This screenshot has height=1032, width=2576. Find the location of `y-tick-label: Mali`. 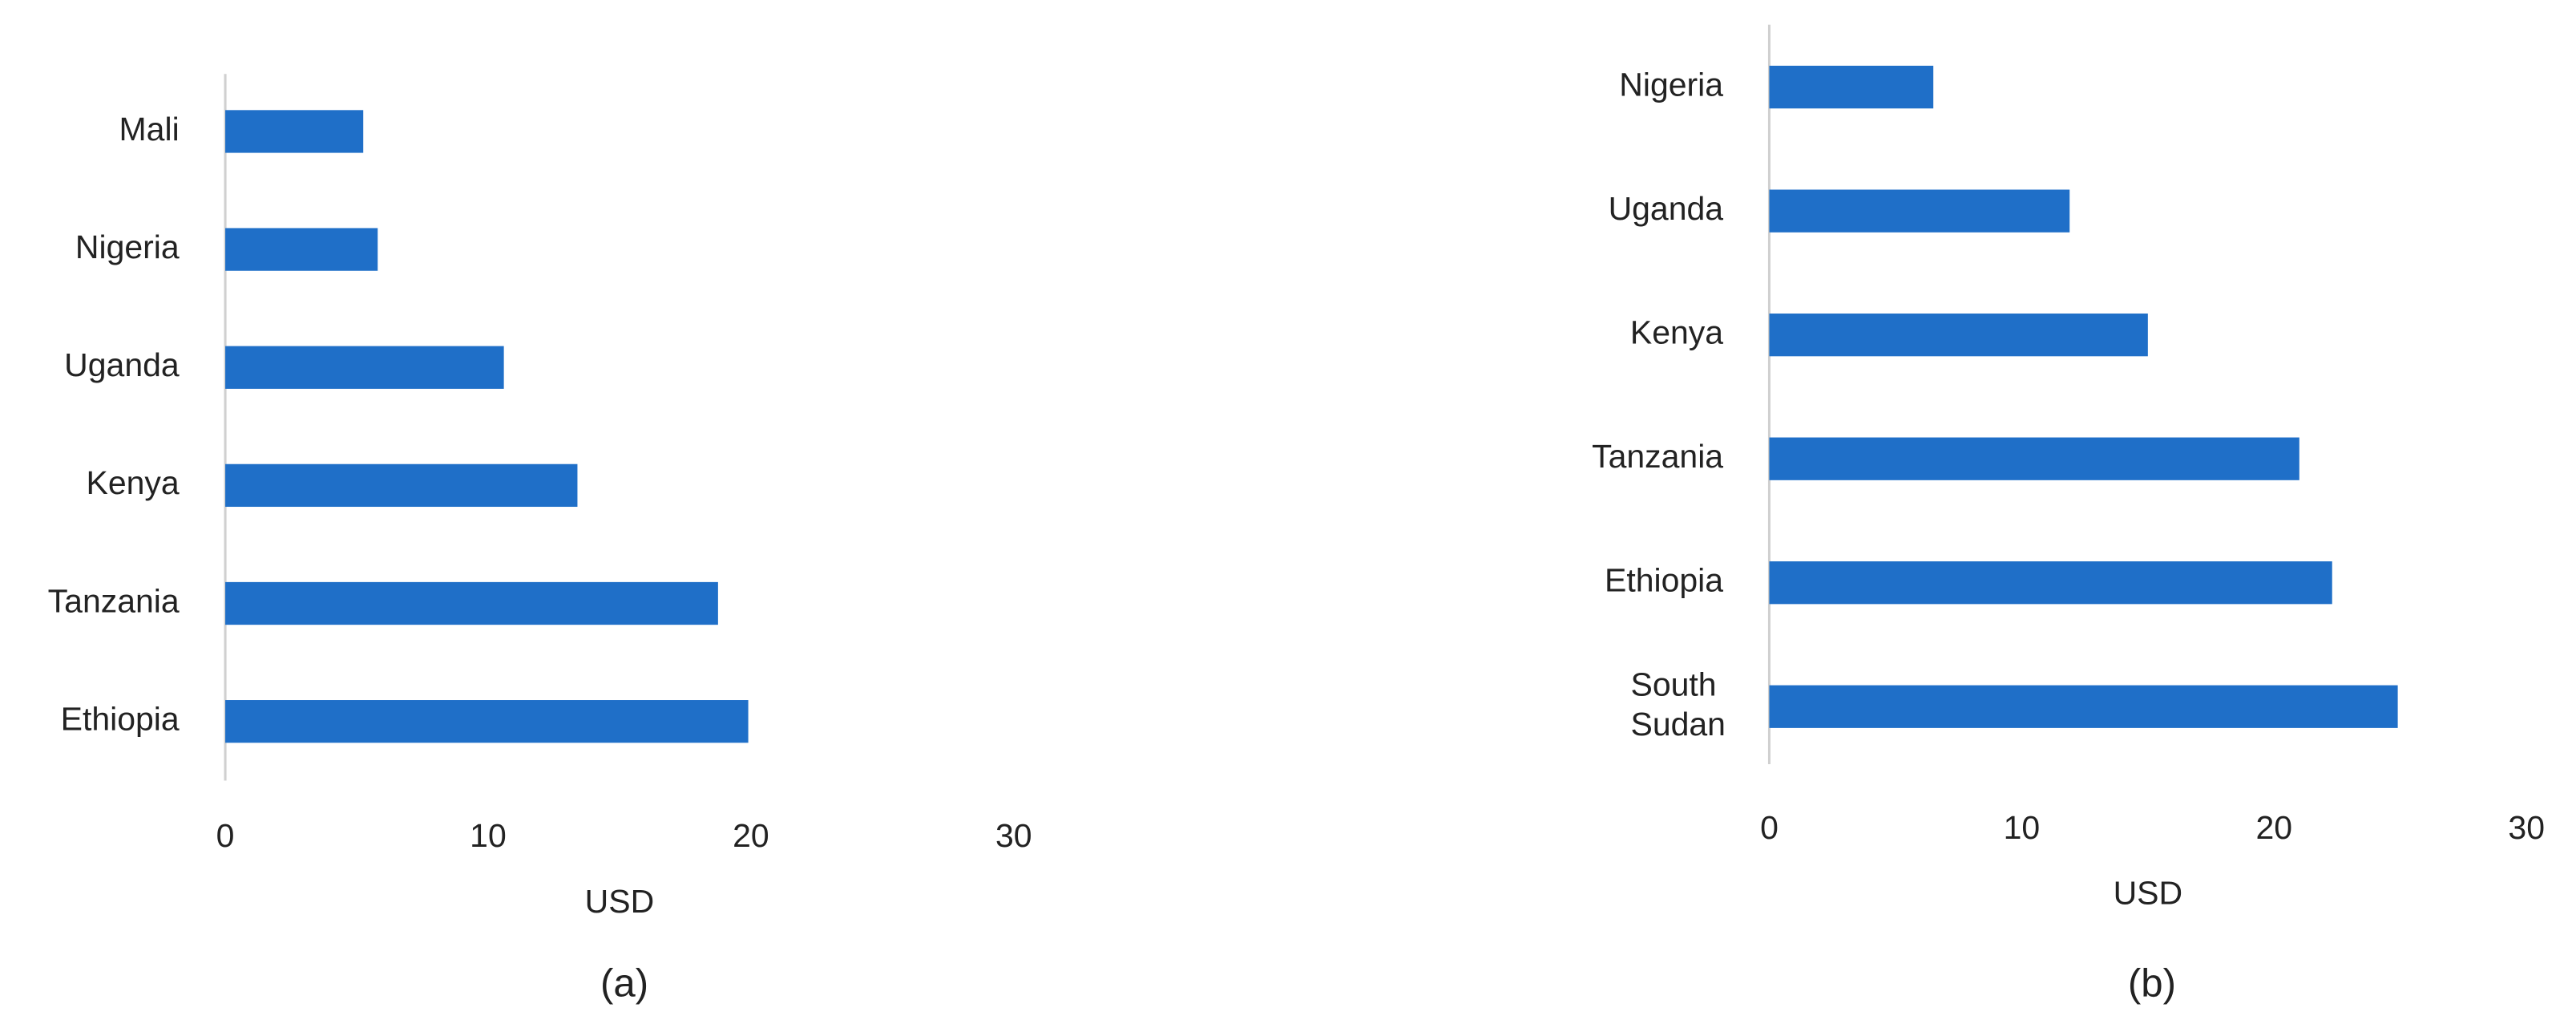

y-tick-label: Mali is located at coordinates (150, 129).